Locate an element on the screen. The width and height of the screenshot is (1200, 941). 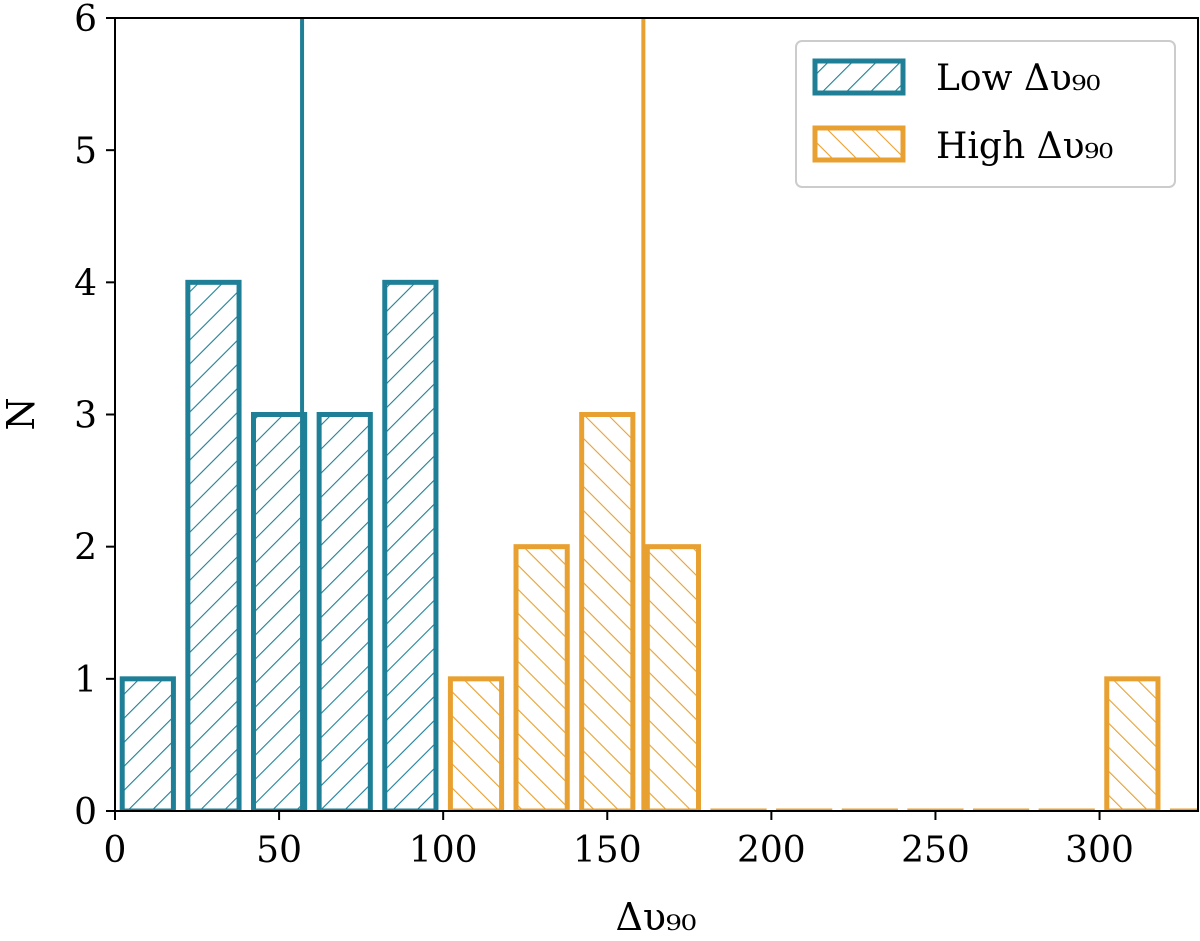
legend: Low Δυ₉₀ High Δυ₉₀ is located at coordinates (985, 114).